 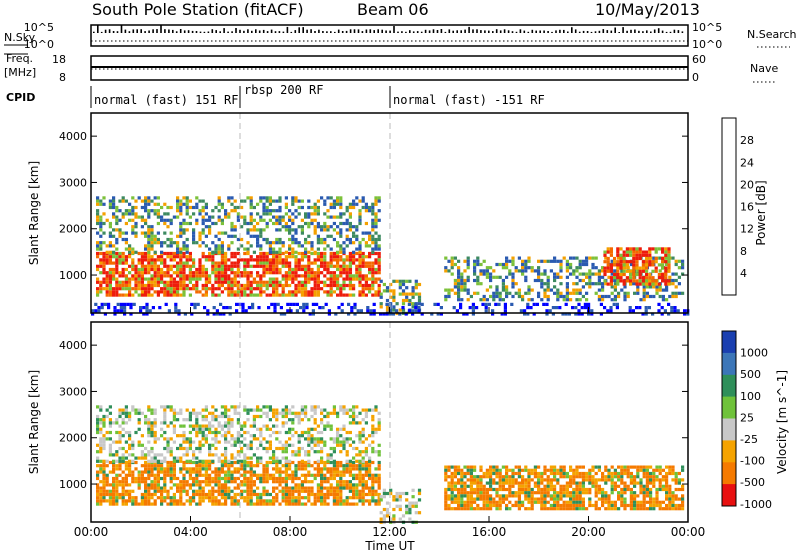 What do you see at coordinates (729, 206) in the screenshot?
I see `power-colorbar-frame` at bounding box center [729, 206].